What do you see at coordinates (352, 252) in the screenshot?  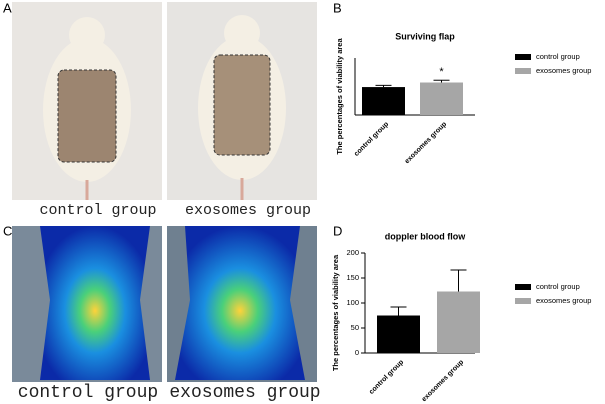 I see `y-tick-label: 200` at bounding box center [352, 252].